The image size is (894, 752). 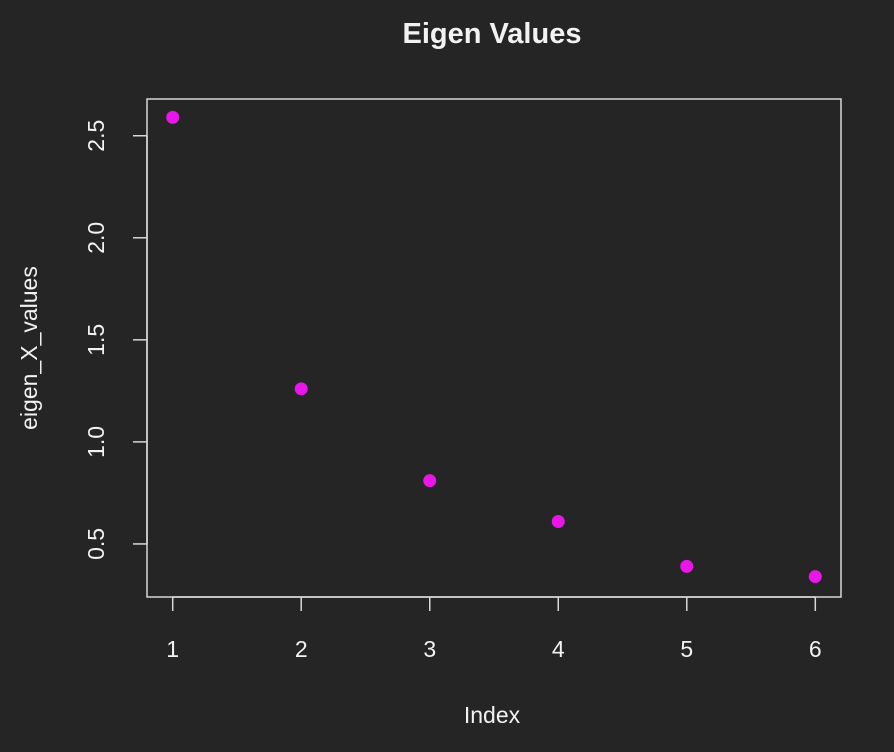 I want to click on x-axis-label: Index, so click(x=492, y=715).